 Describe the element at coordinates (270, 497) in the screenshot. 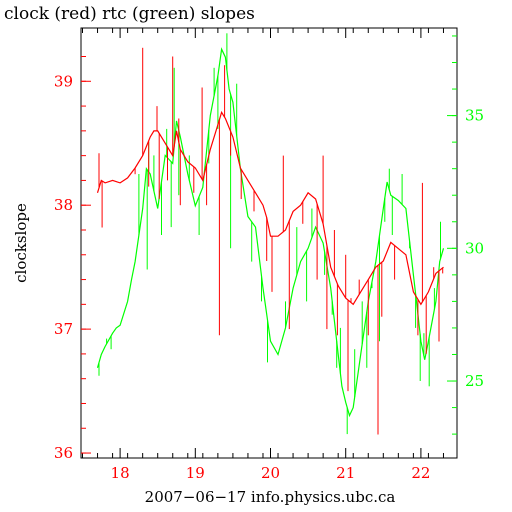

I see `x-axis-label: 2007−06−17 info.physics.ubc.ca` at that location.